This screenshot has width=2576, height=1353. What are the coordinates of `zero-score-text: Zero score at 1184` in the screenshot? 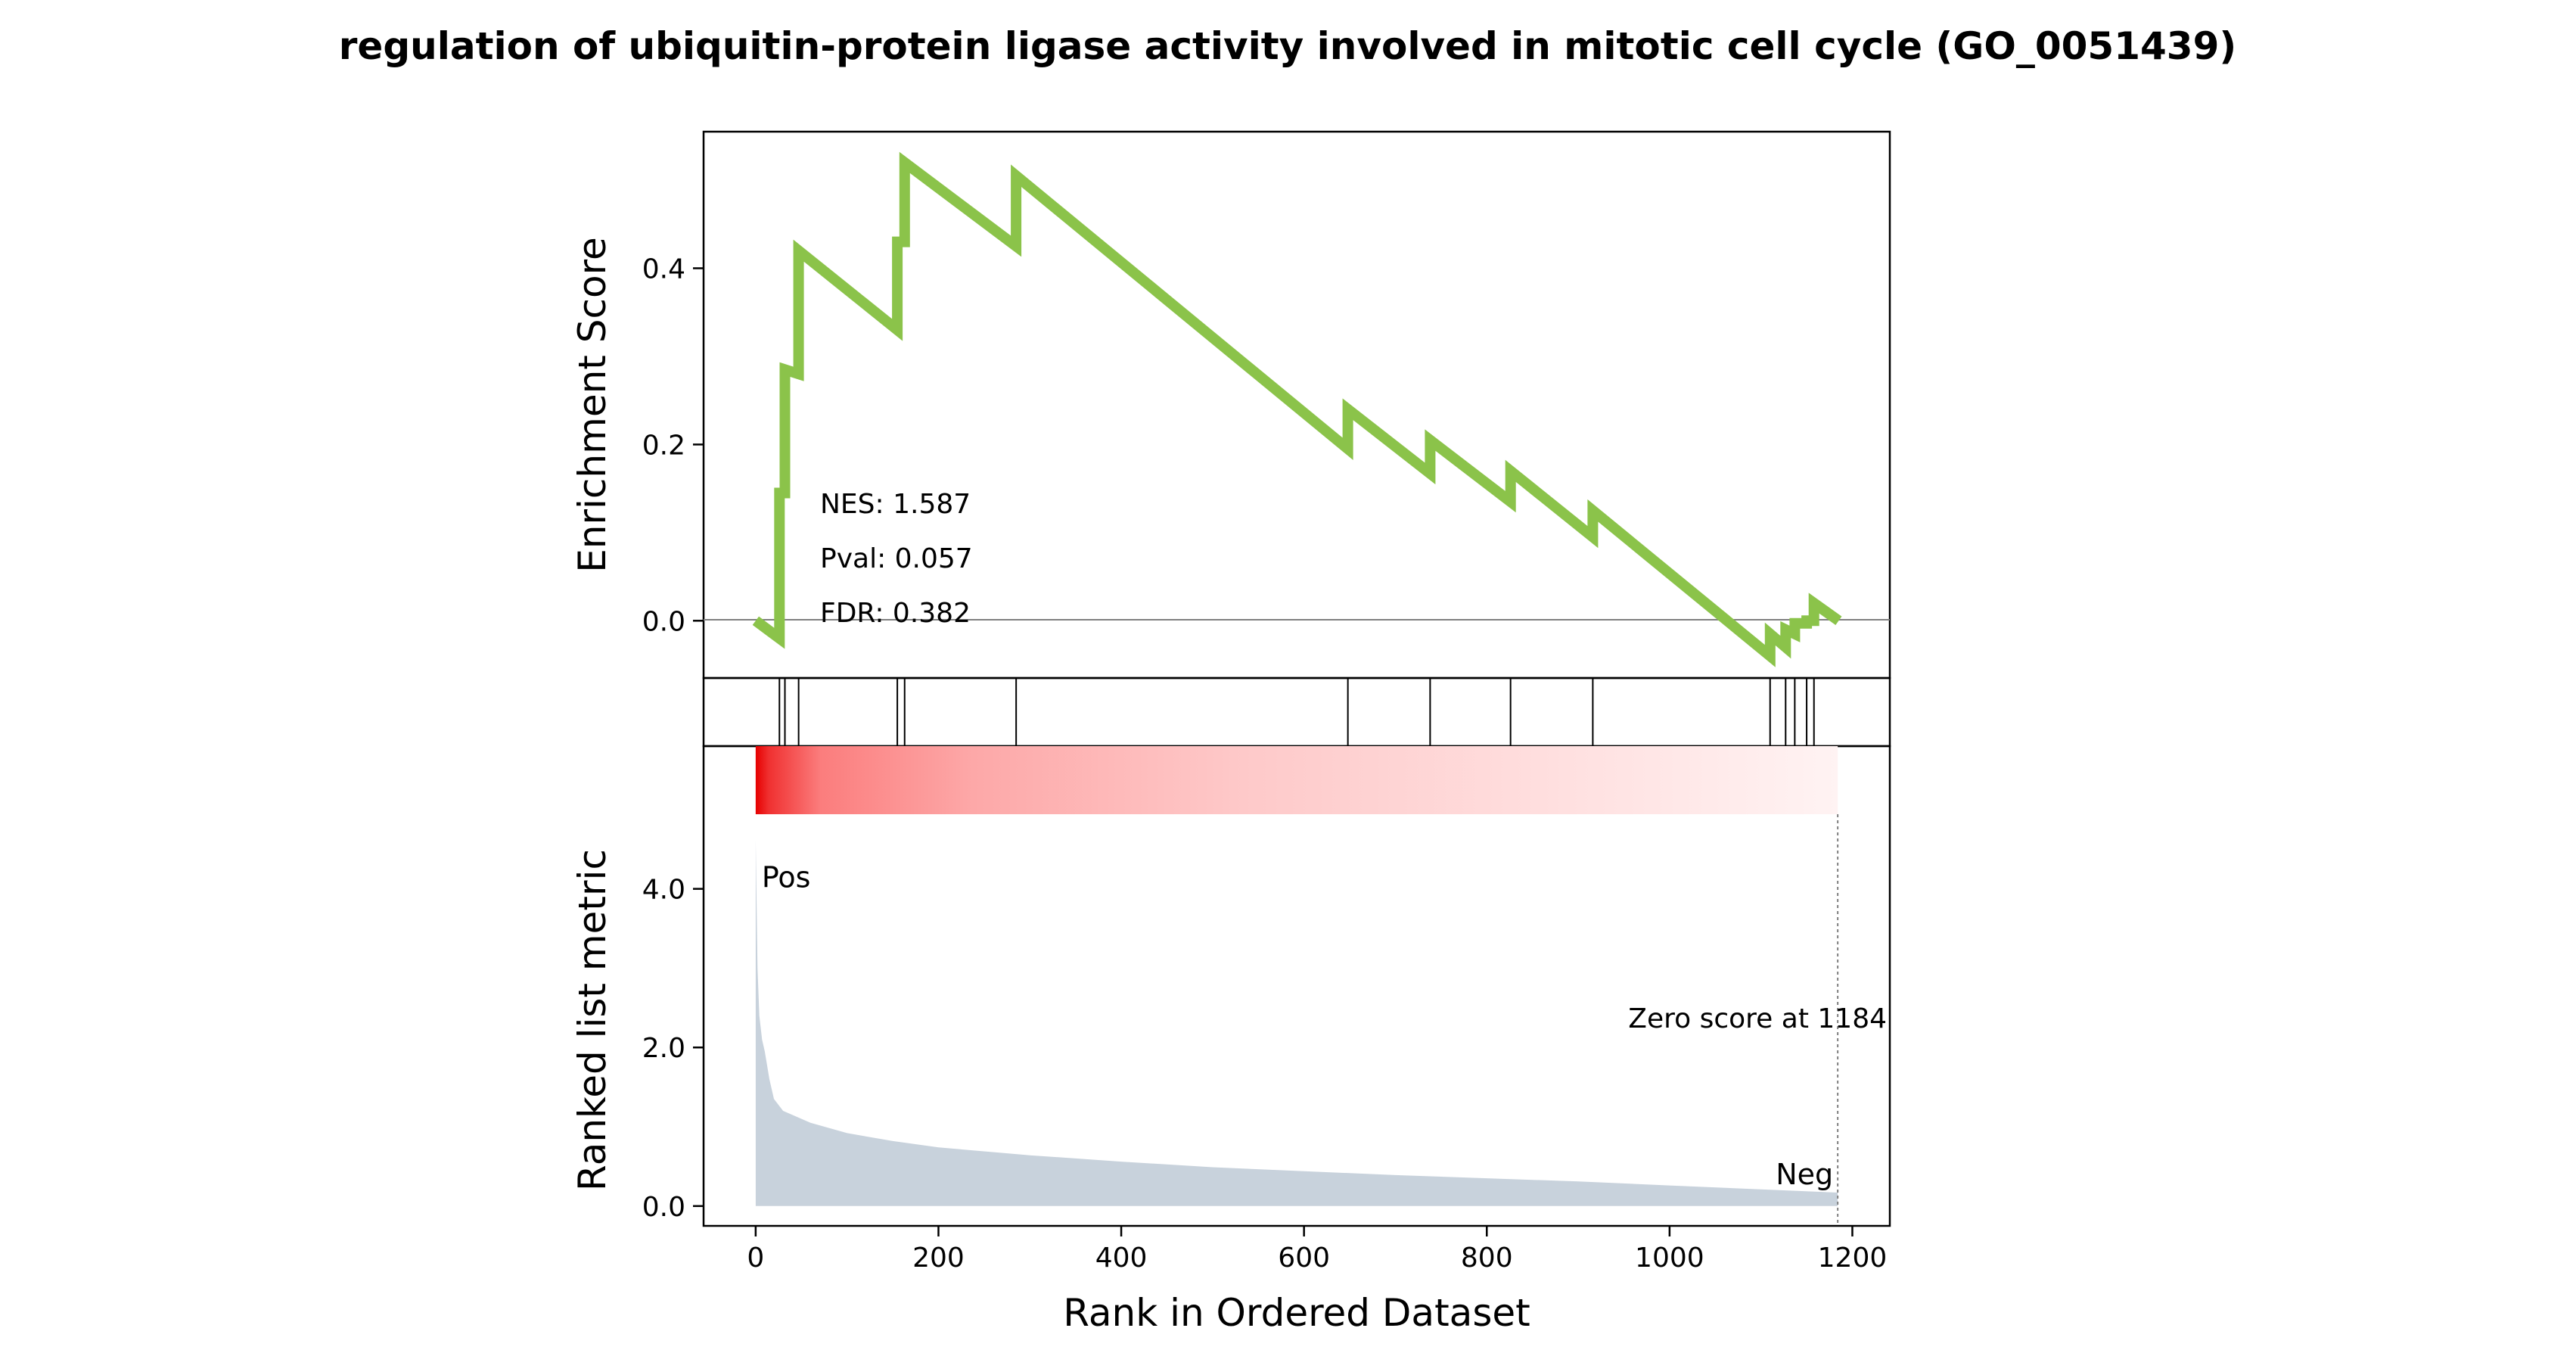 It's located at (1757, 1018).